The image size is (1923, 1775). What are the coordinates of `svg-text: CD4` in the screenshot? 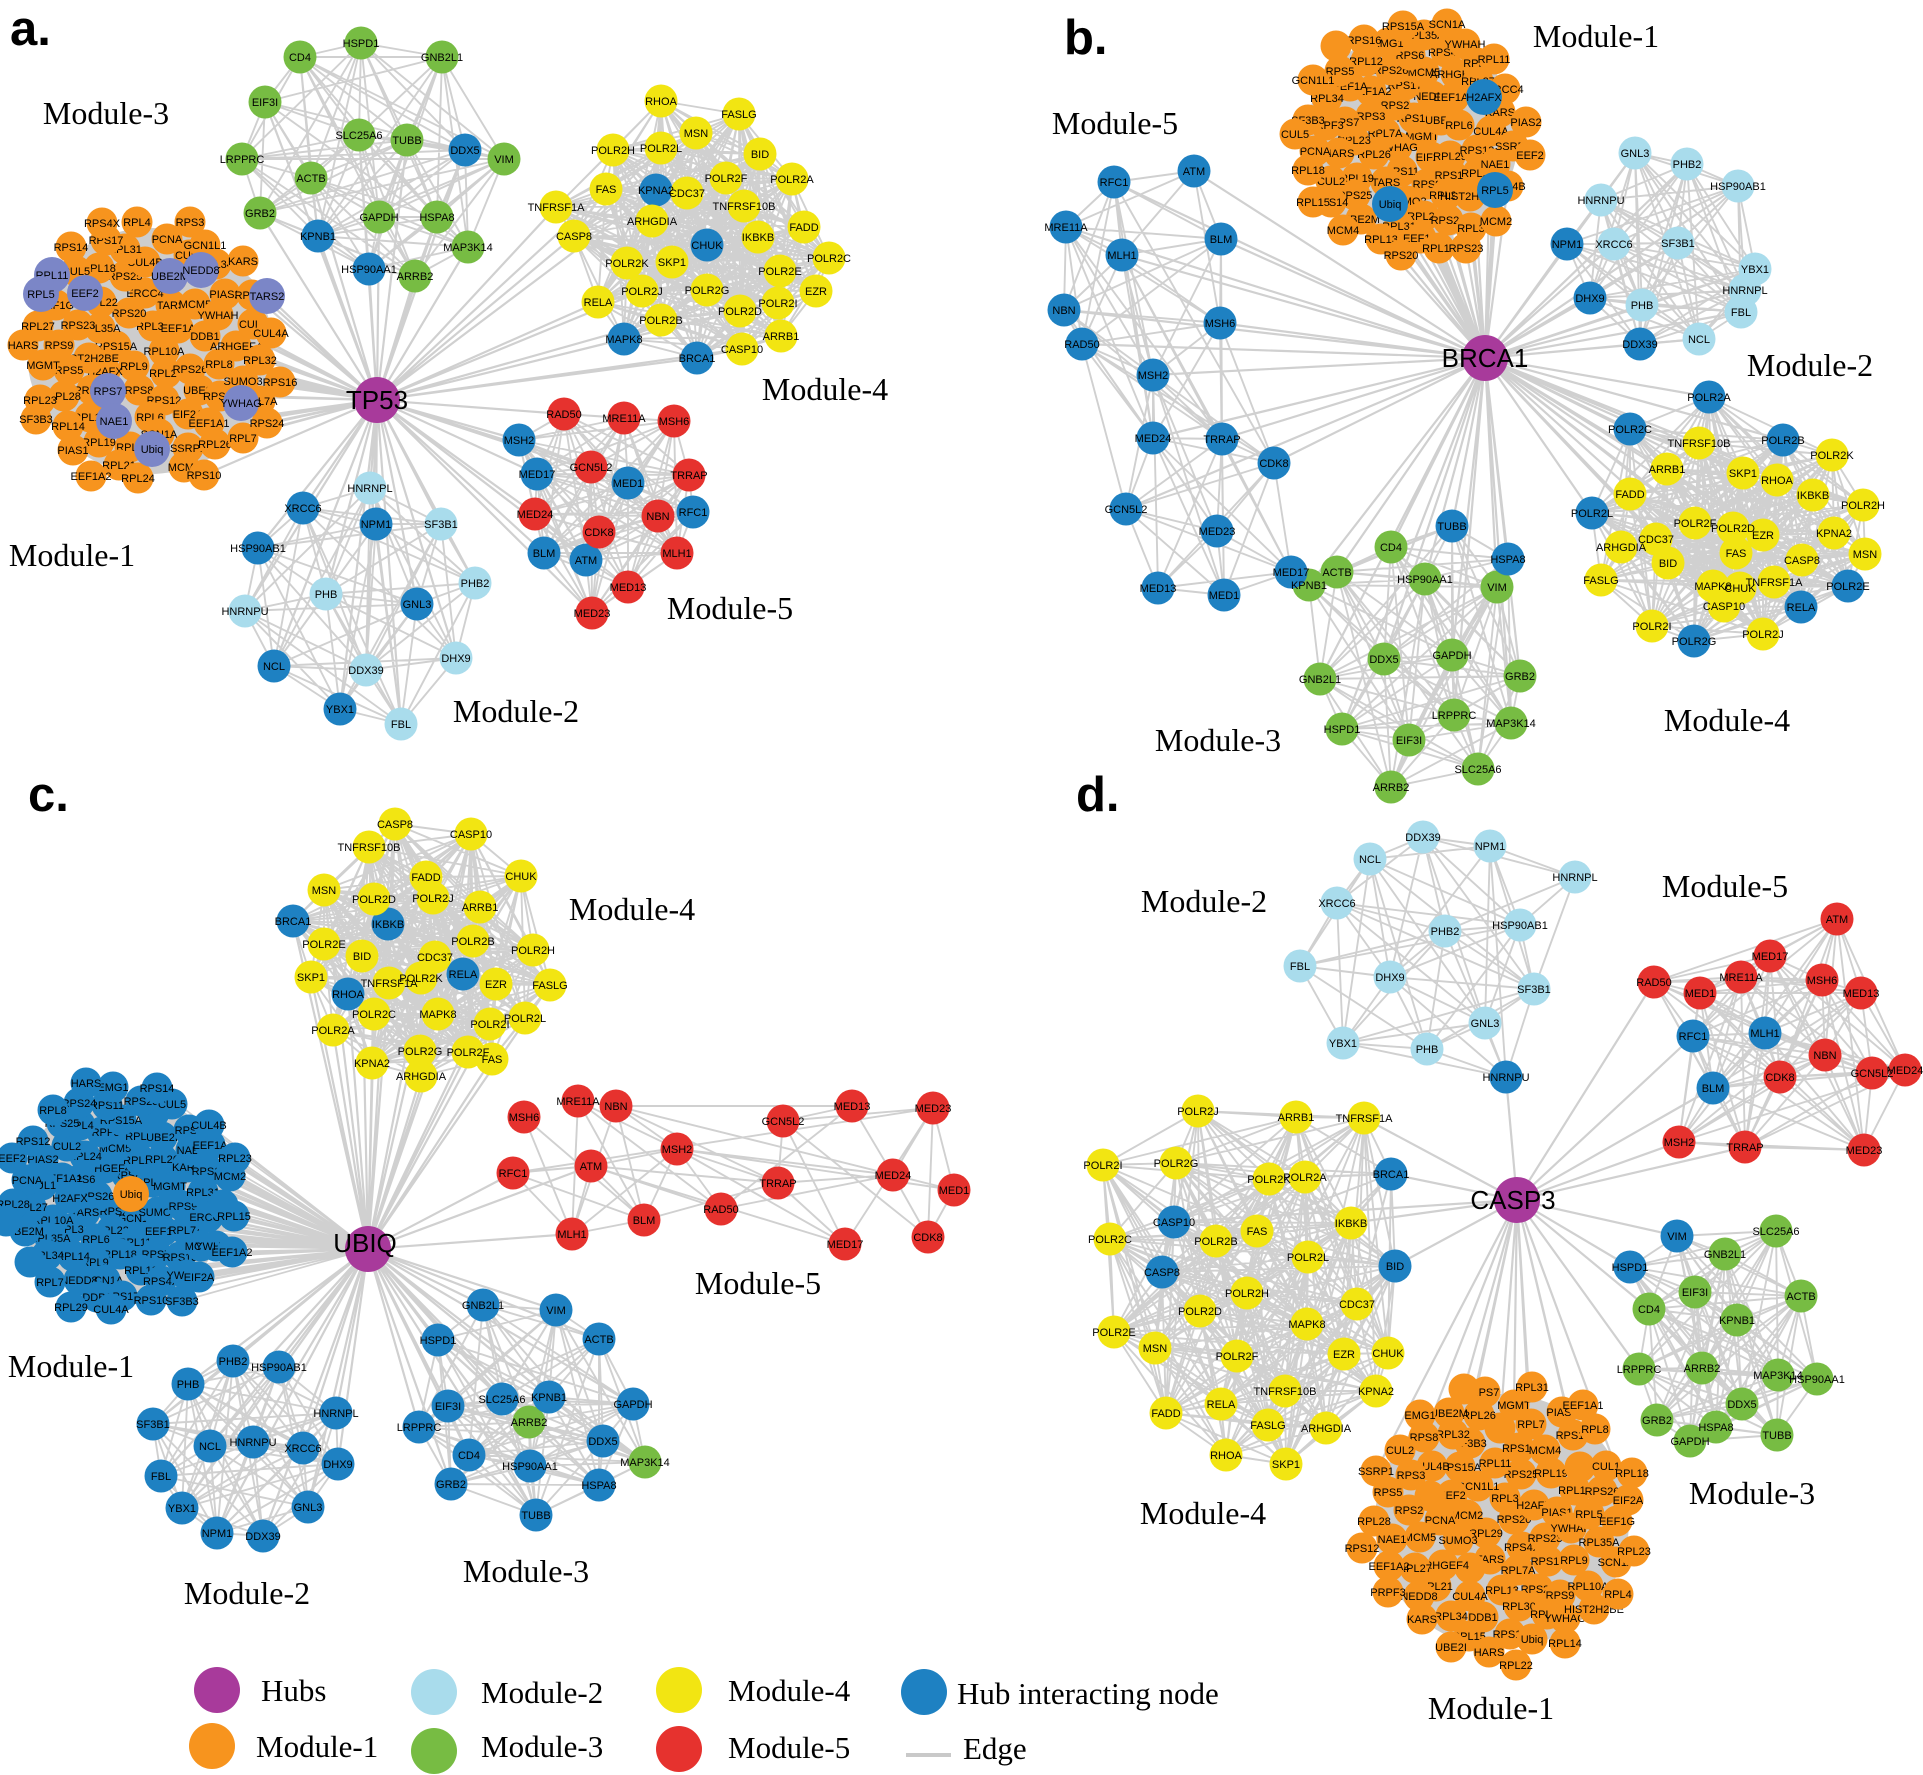 It's located at (1649, 1310).